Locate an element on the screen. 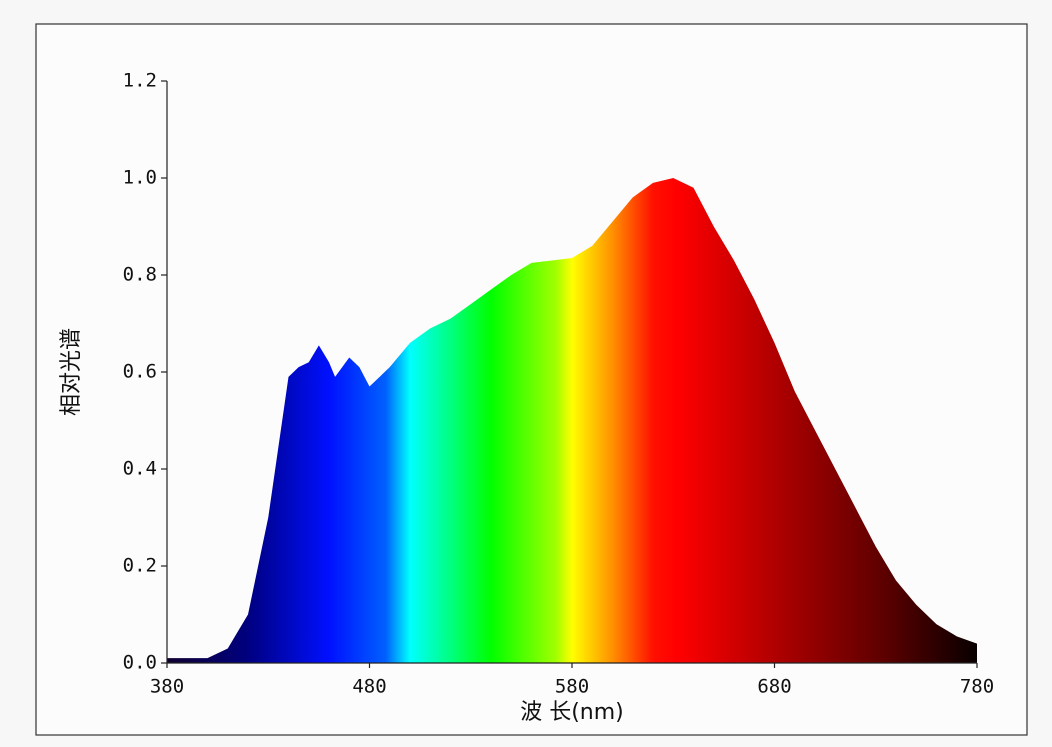 Image resolution: width=1052 pixels, height=747 pixels. y-tick-label: 1.0 is located at coordinates (140, 178).